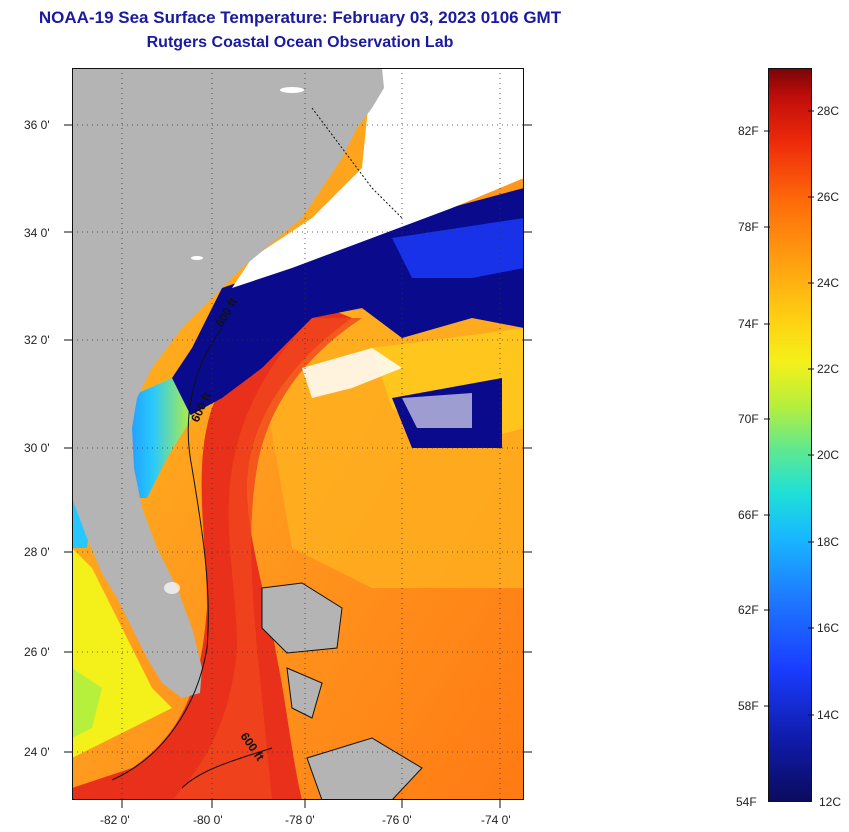  What do you see at coordinates (267, 559) in the screenshot?
I see `gulf-stream-core` at bounding box center [267, 559].